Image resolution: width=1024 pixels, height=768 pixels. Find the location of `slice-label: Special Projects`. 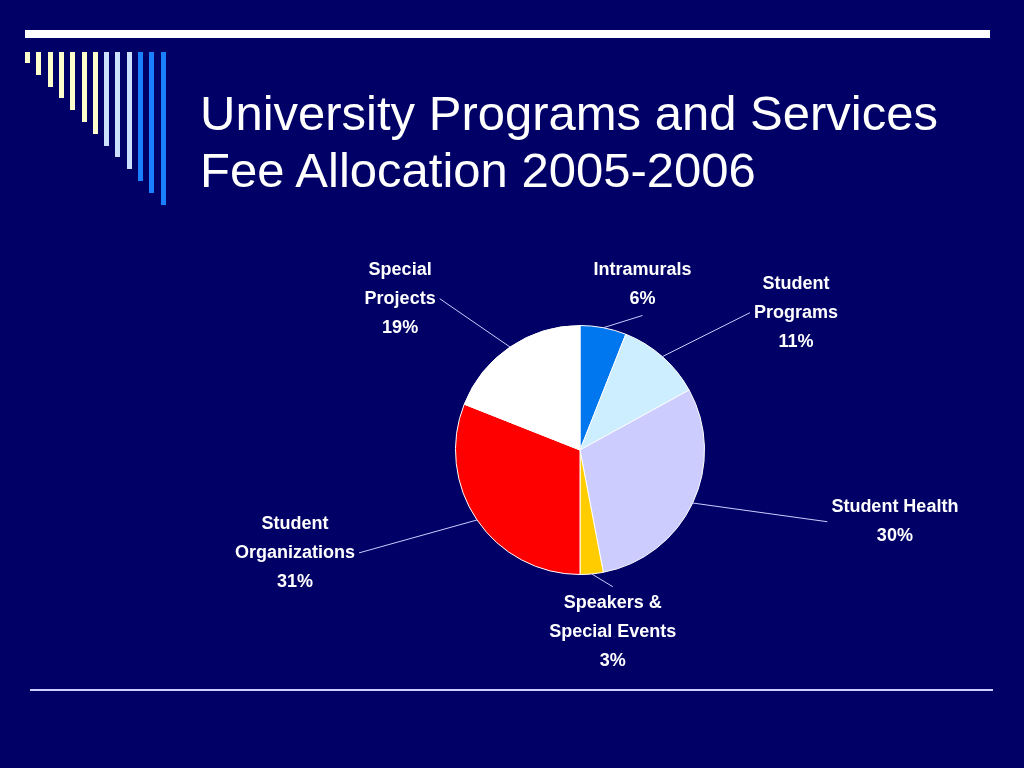

slice-label: Special Projects is located at coordinates (400, 283).